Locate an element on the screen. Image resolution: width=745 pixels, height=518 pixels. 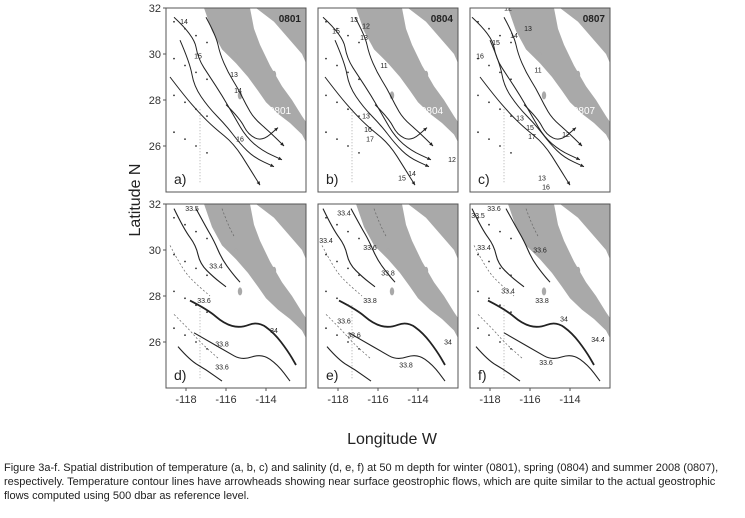
contour-label: 34.4 is located at coordinates (598, 340).